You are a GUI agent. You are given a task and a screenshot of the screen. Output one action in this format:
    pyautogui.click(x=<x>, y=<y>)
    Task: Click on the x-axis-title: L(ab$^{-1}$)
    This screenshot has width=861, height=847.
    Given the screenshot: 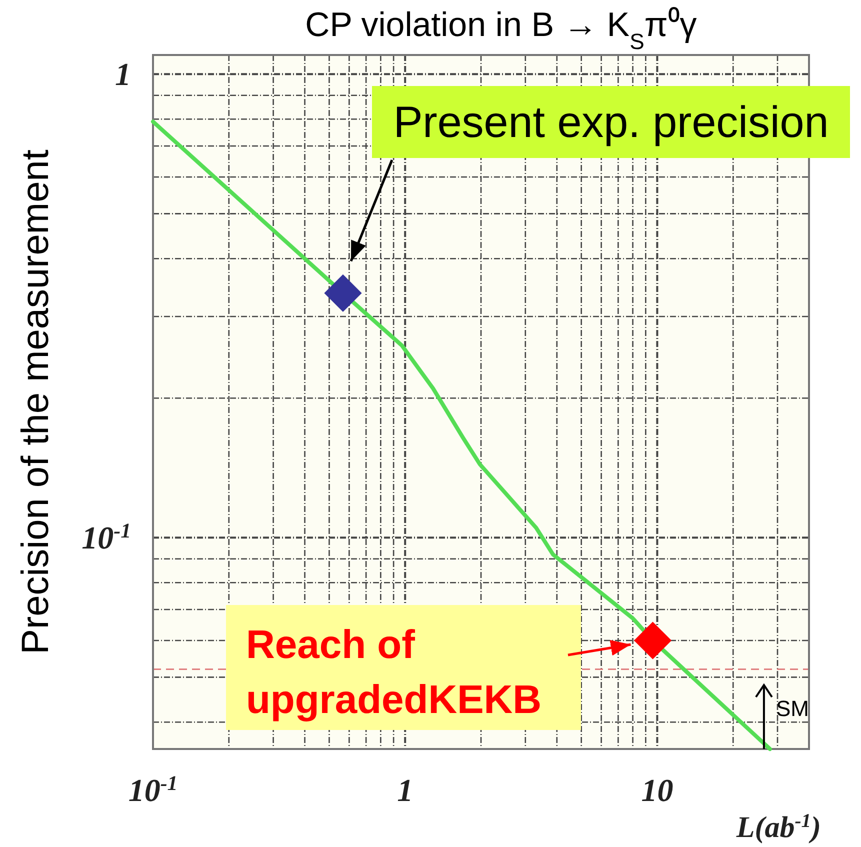 What is the action you would take?
    pyautogui.click(x=778, y=827)
    